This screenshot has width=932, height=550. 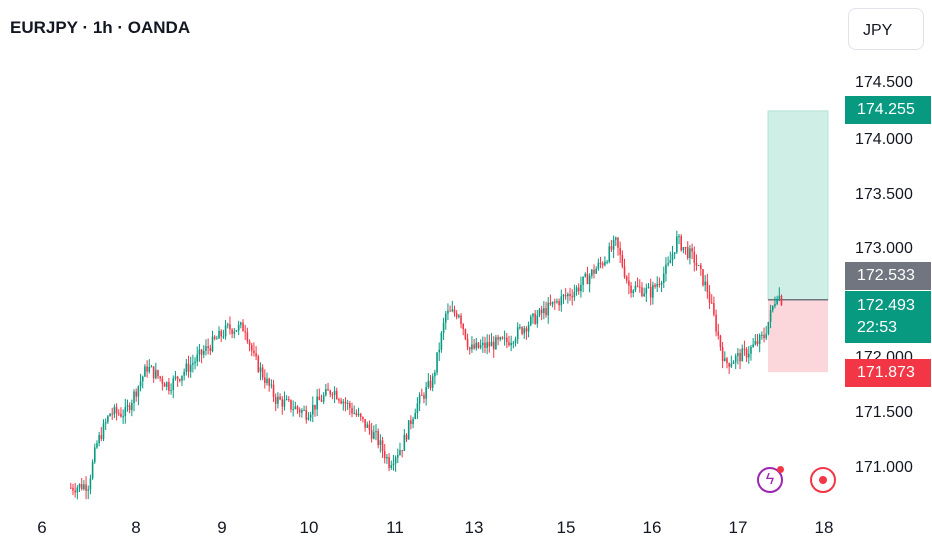 What do you see at coordinates (888, 373) in the screenshot?
I see `stop-price-badge: 171.873` at bounding box center [888, 373].